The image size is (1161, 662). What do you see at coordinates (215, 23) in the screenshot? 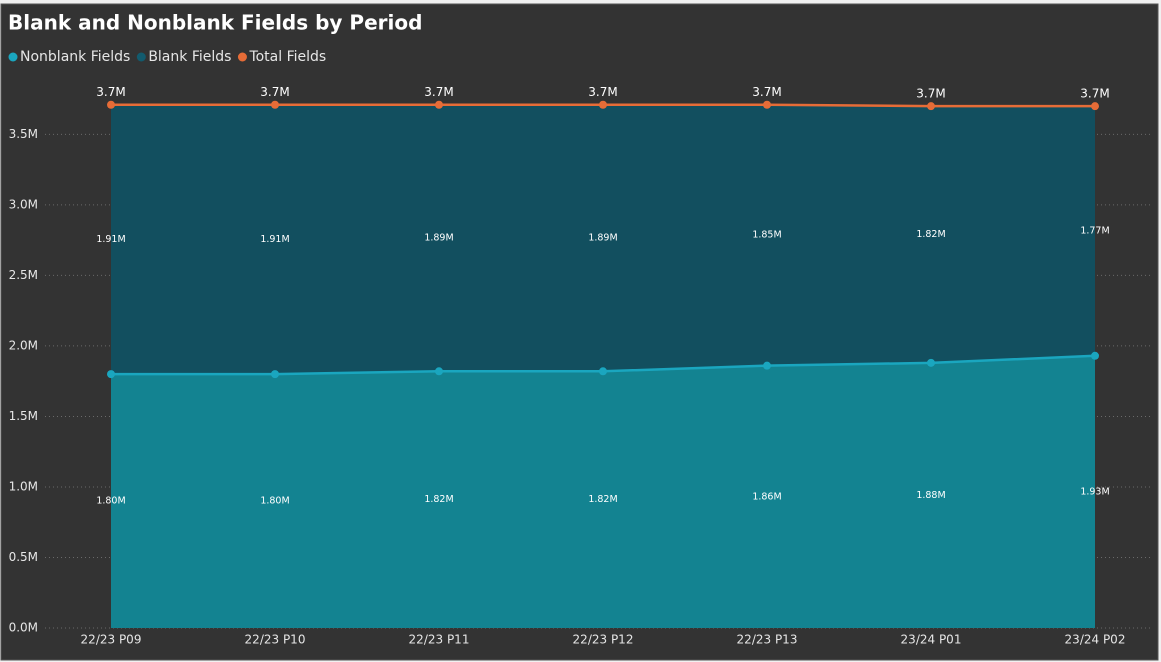
I see `chart-title: Blank and Nonblank Fields by Period` at bounding box center [215, 23].